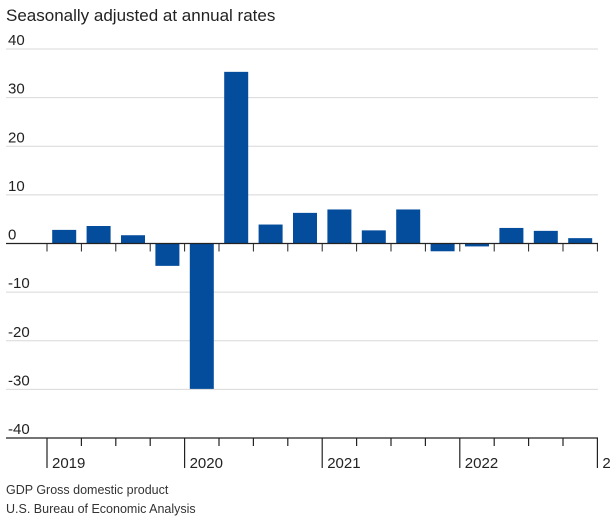 The height and width of the screenshot is (519, 610). What do you see at coordinates (16, 89) in the screenshot?
I see `y-tick-label: 30` at bounding box center [16, 89].